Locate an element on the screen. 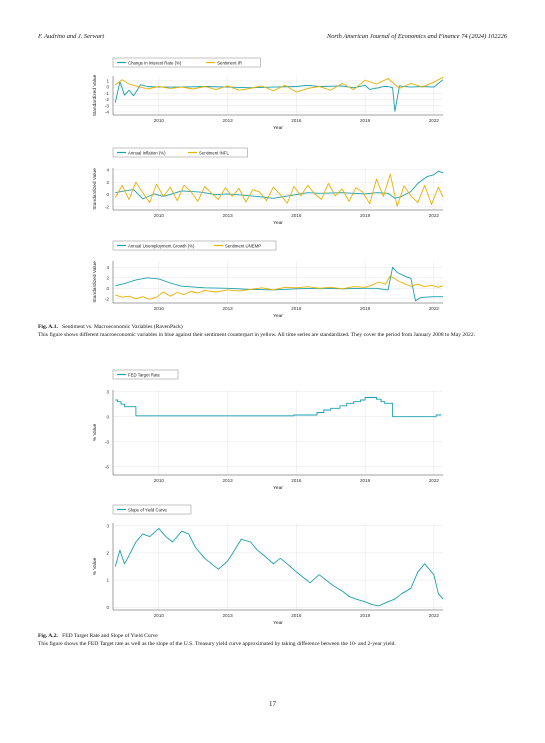 The image size is (545, 743). caption-title: FED Target Rate and Slope of Yield Curve is located at coordinates (110, 636).